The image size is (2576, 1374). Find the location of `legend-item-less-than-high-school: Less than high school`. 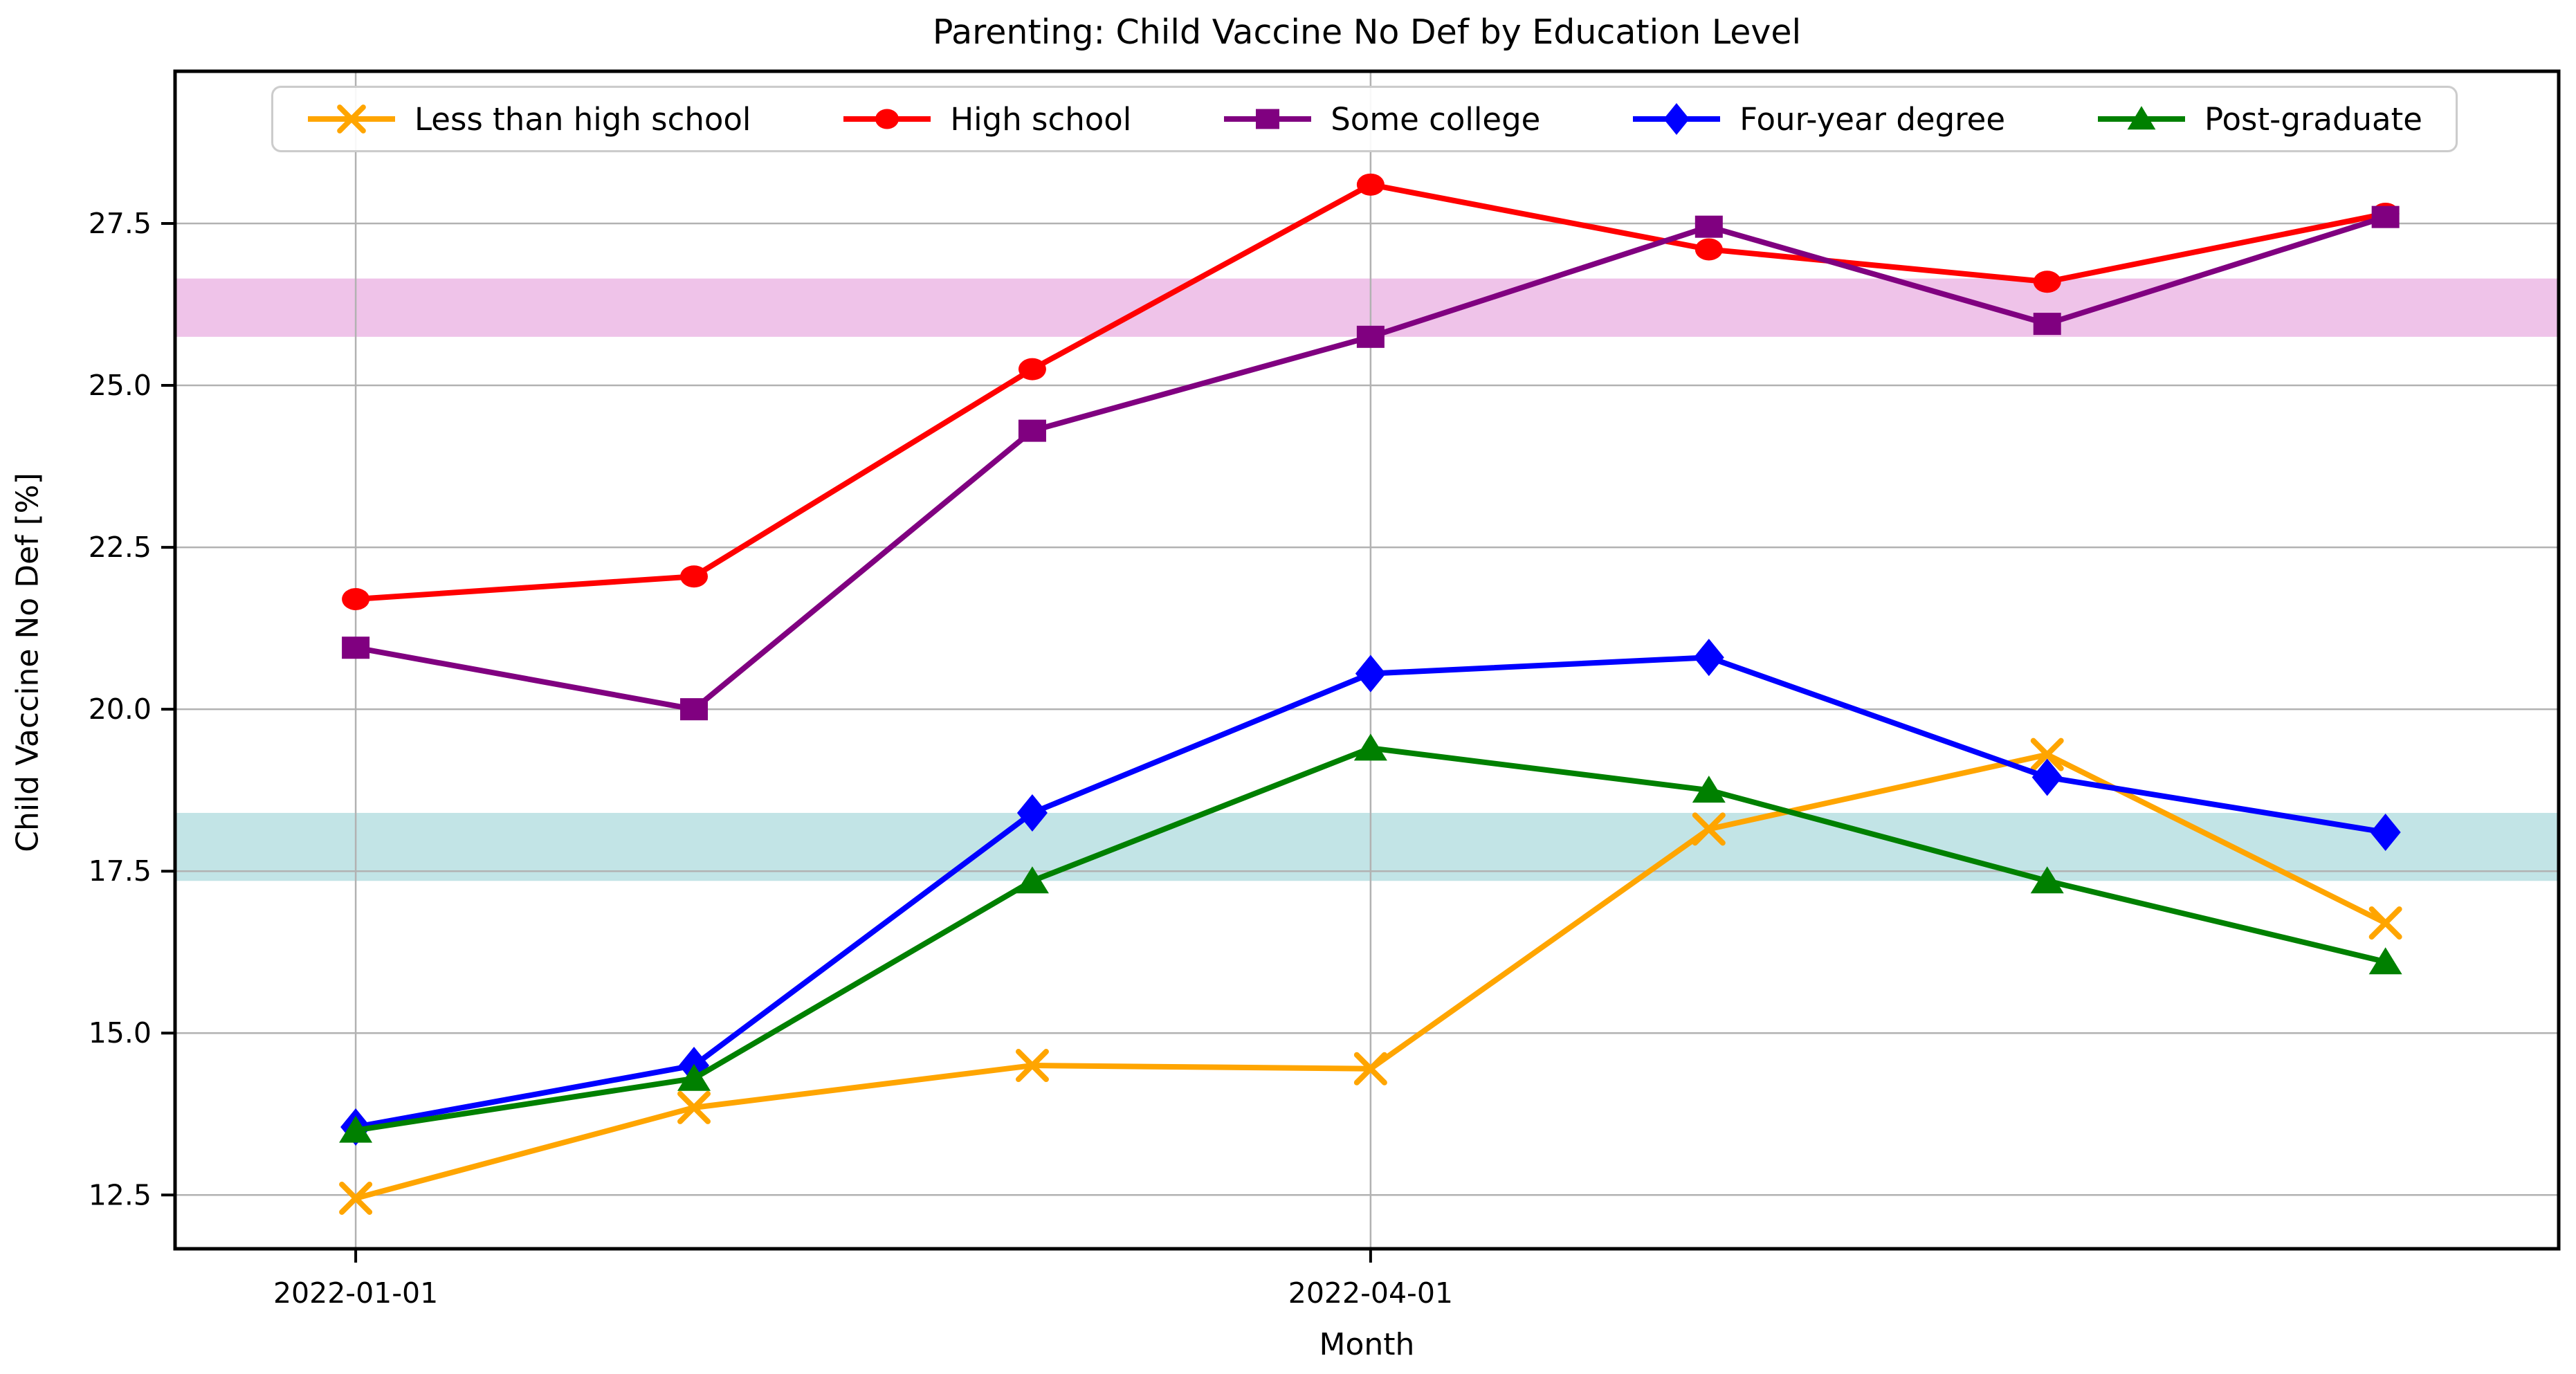

legend-item-less-than-high-school: Less than high school is located at coordinates (529, 119).